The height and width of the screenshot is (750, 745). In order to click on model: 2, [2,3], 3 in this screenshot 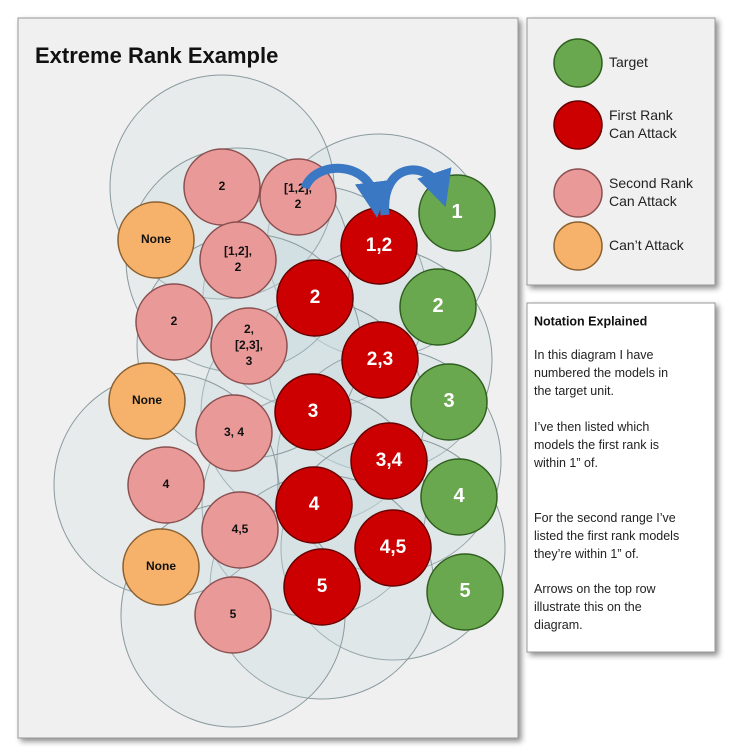, I will do `click(249, 346)`.